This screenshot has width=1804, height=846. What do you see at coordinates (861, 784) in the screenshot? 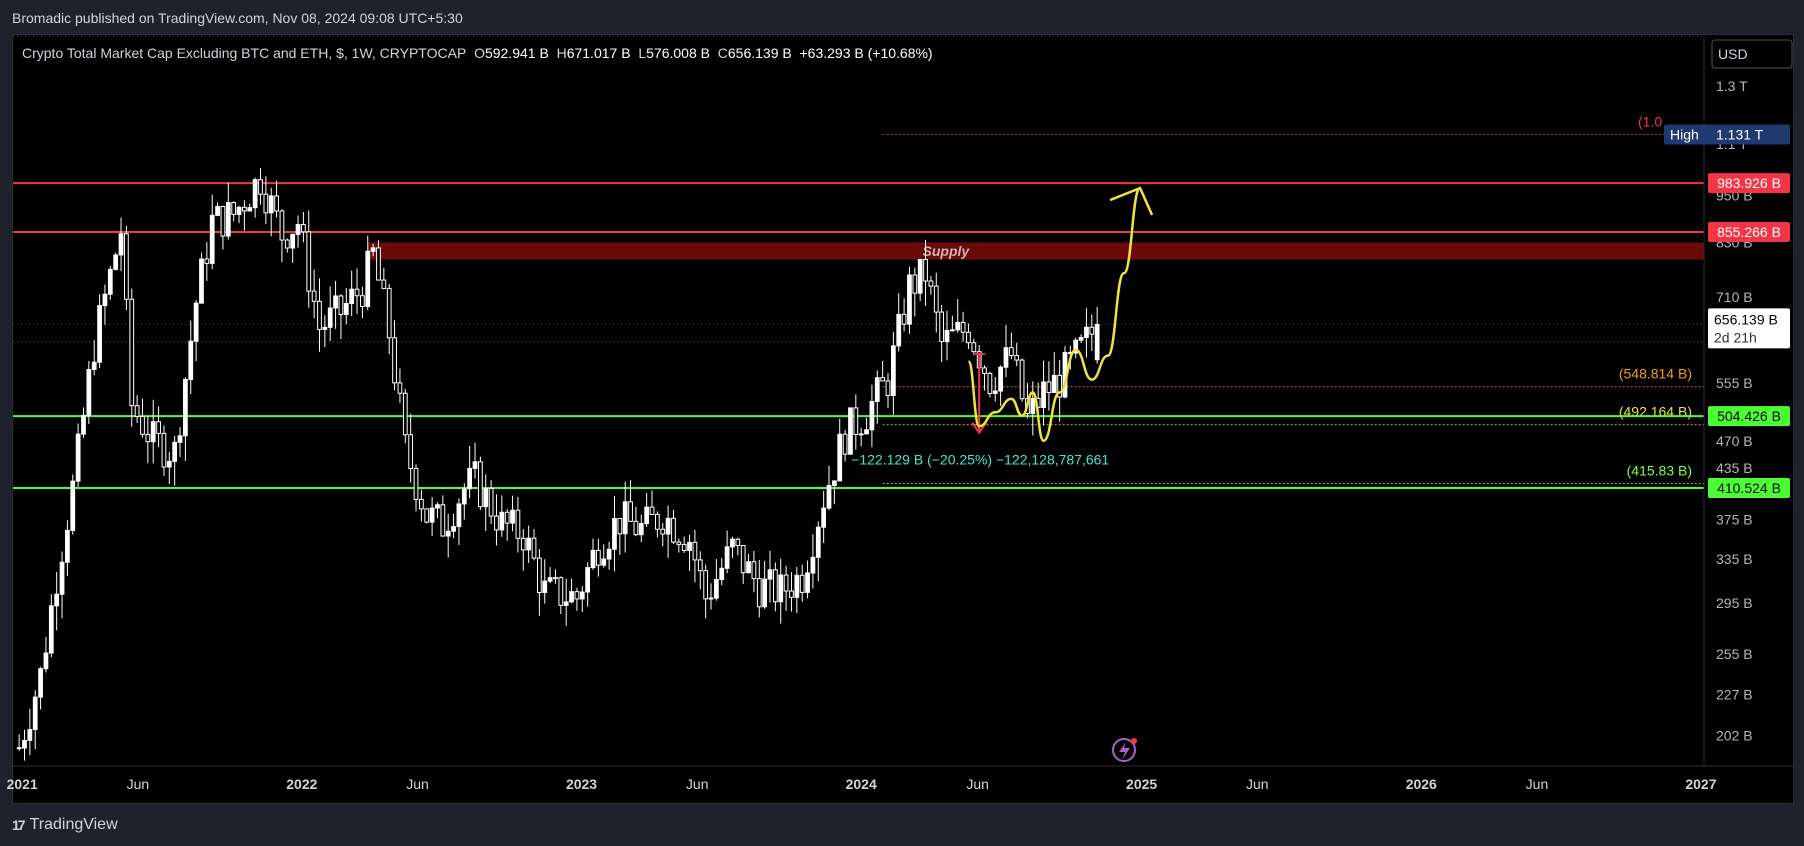
I see `x-tick-label: 2024` at bounding box center [861, 784].